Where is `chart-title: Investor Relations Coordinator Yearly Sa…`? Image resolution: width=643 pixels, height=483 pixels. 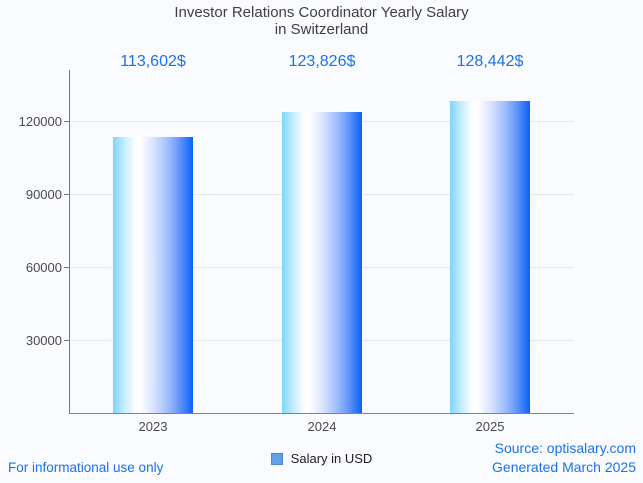
chart-title: Investor Relations Coordinator Yearly Sa… is located at coordinates (321, 21).